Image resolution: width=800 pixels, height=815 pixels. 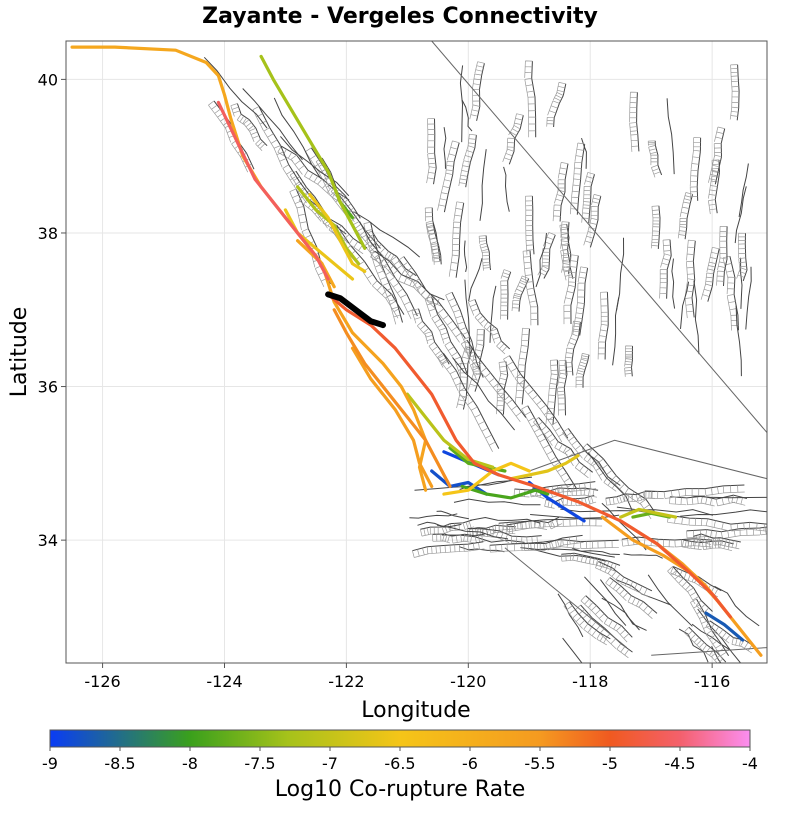 I want to click on colorbar-tick-label: -8.5, so click(x=119, y=763).